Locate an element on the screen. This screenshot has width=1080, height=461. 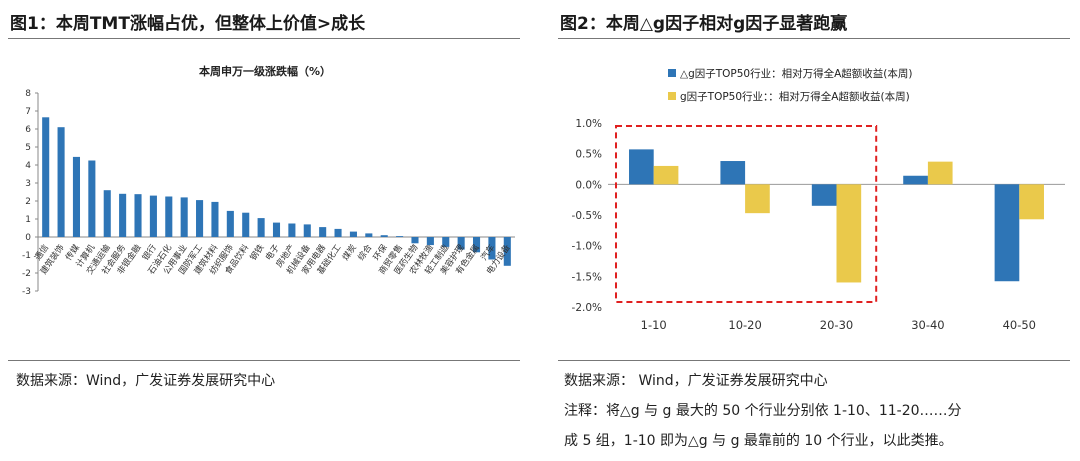
note-line-2: 成 5 组，1-10 即为△g 与 g 最靠前的 10 个行业，以此类推。 is located at coordinates (758, 441).